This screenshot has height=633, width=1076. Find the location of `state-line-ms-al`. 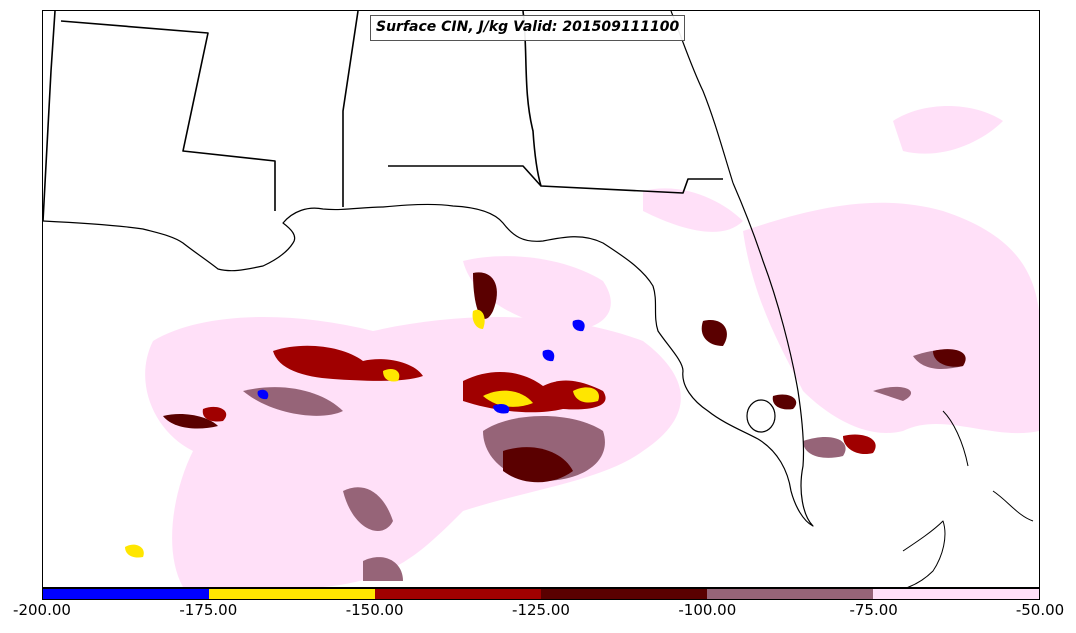

state-line-ms-al is located at coordinates (350, 109).